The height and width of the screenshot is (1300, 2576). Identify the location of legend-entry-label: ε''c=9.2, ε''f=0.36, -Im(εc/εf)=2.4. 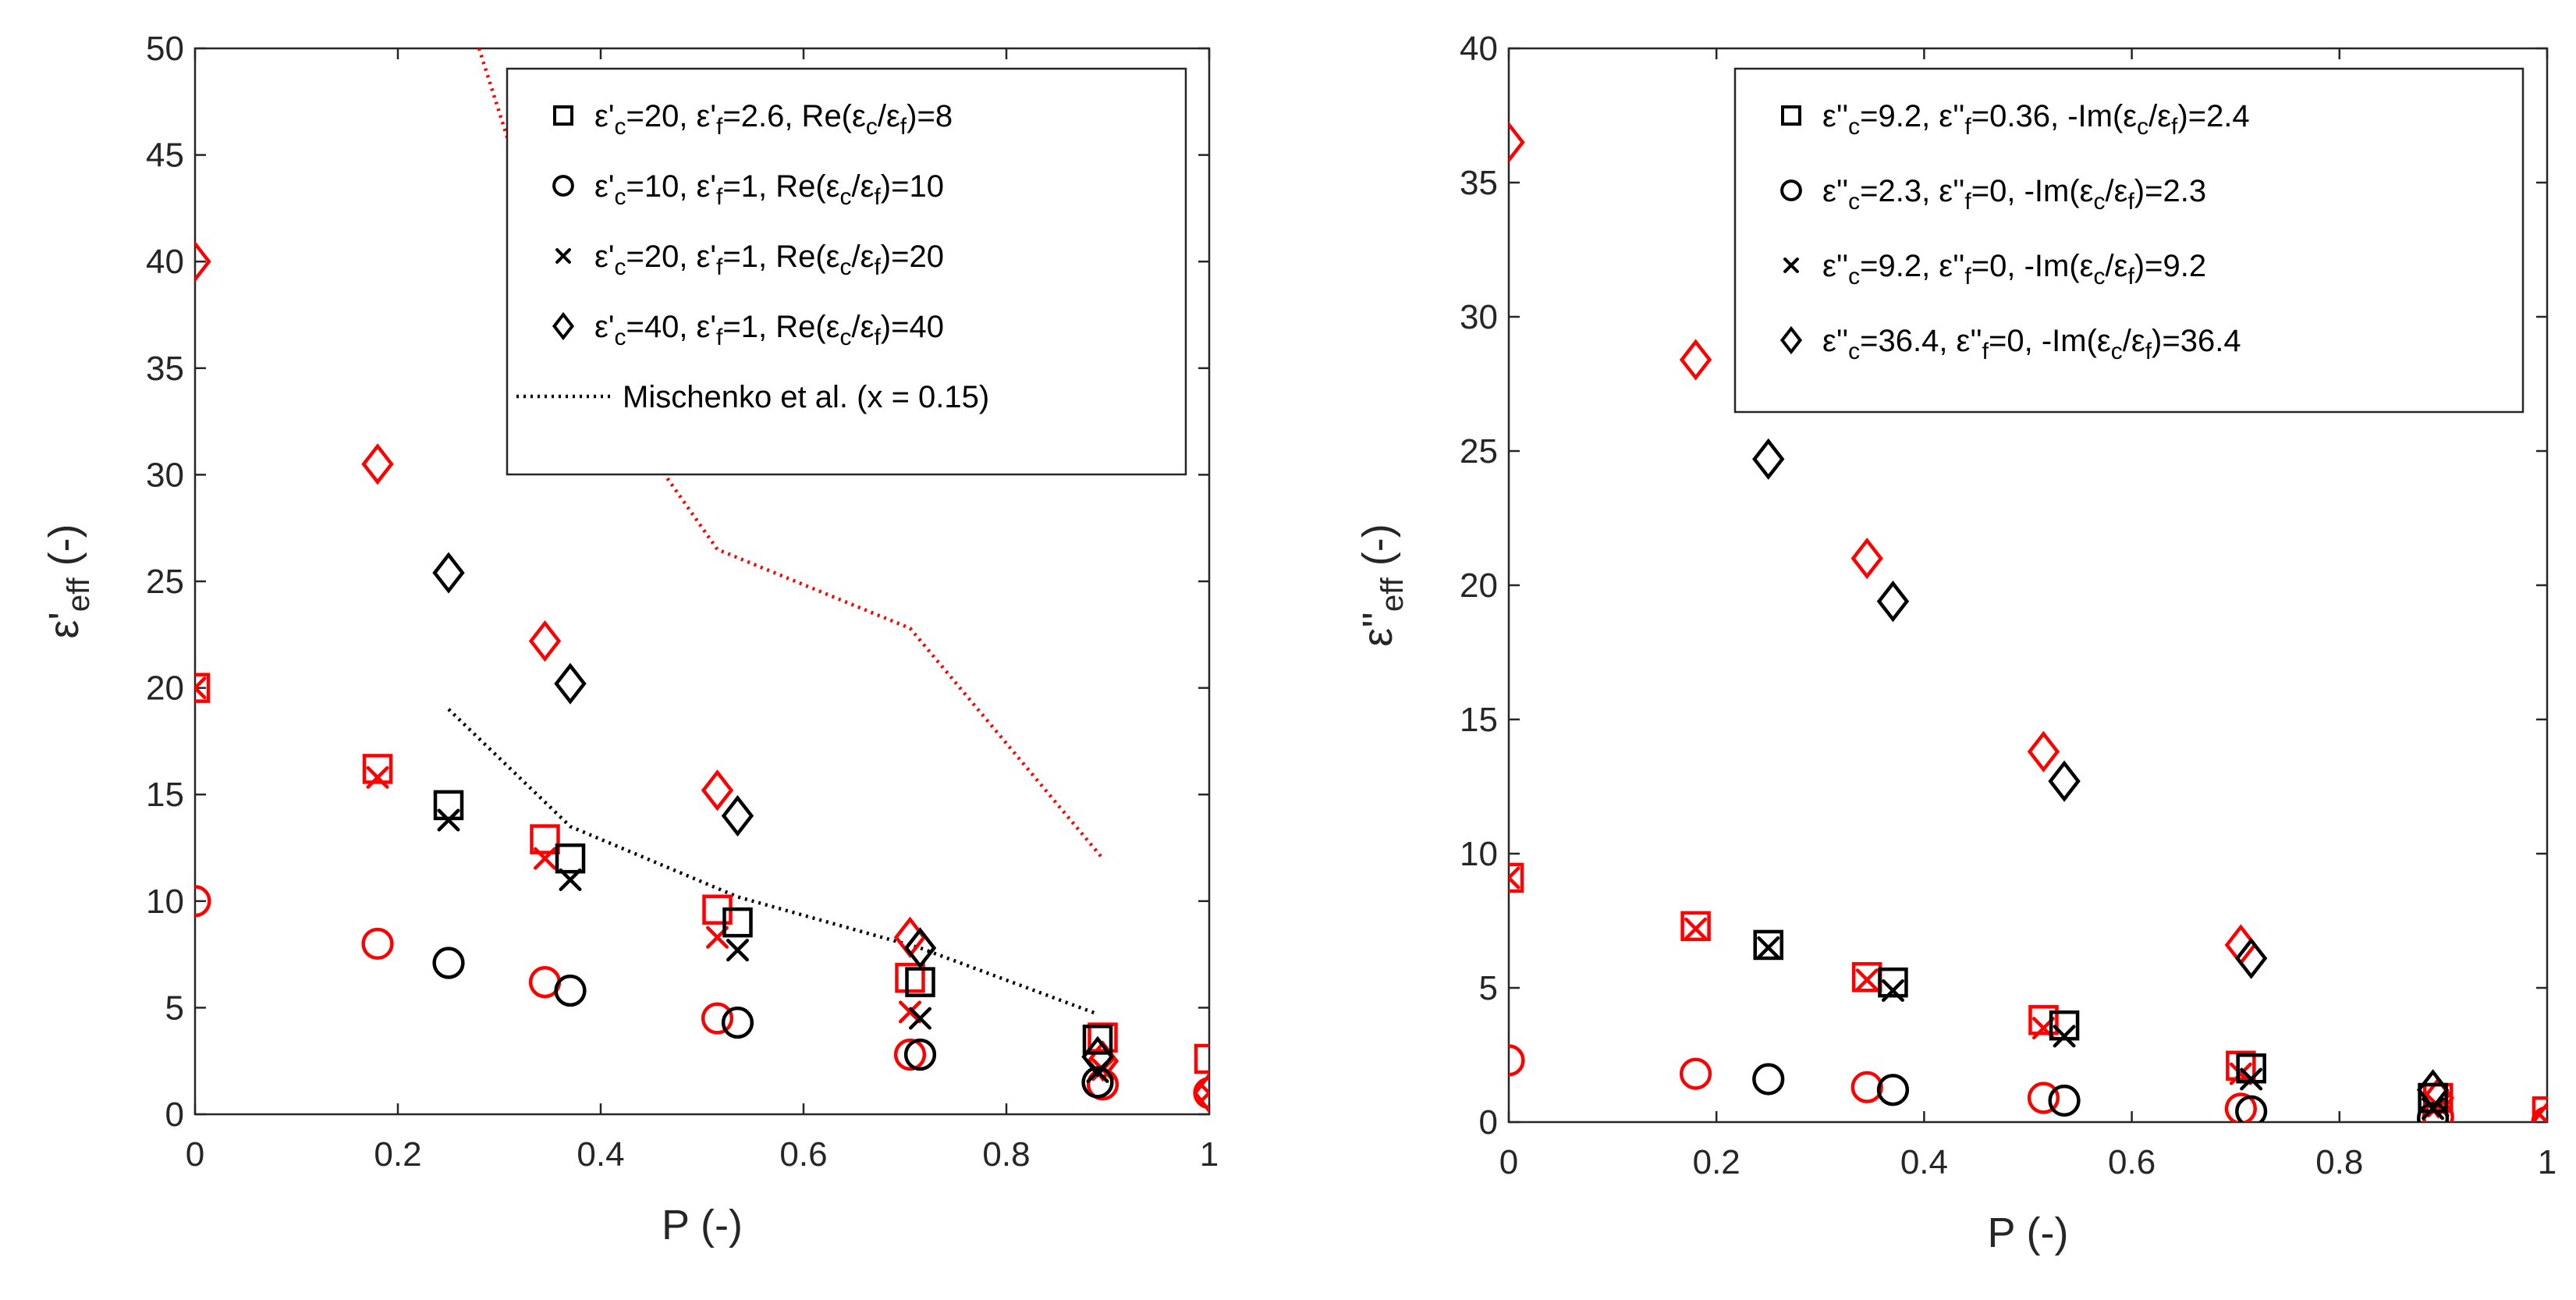
(2036, 119).